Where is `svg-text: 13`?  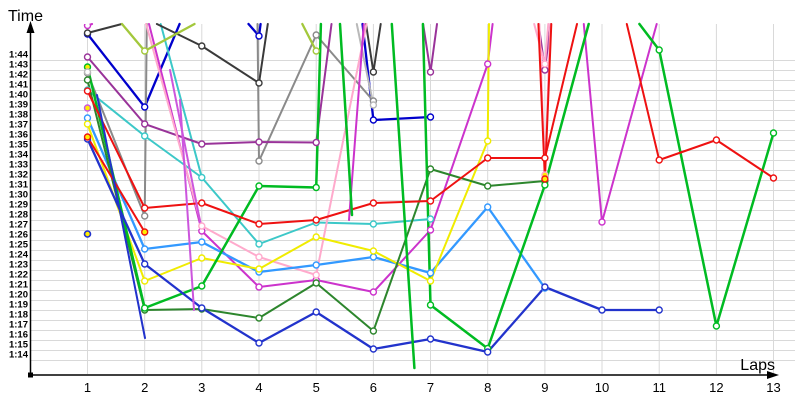
svg-text: 13 is located at coordinates (773, 387).